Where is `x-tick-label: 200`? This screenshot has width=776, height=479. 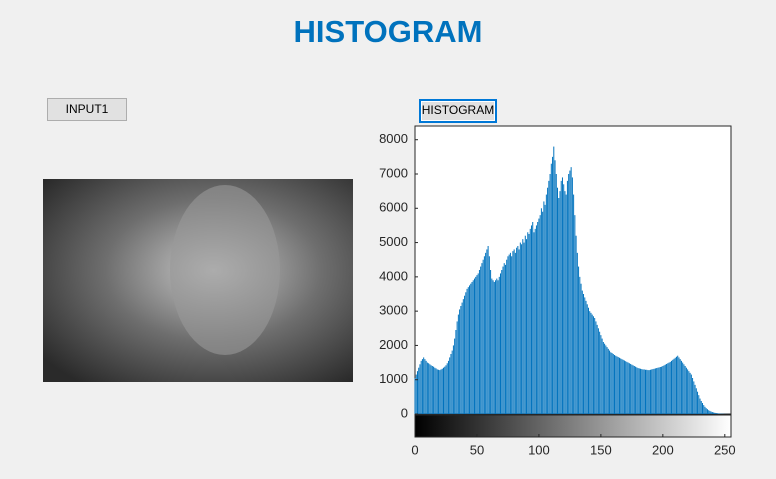 x-tick-label: 200 is located at coordinates (663, 449).